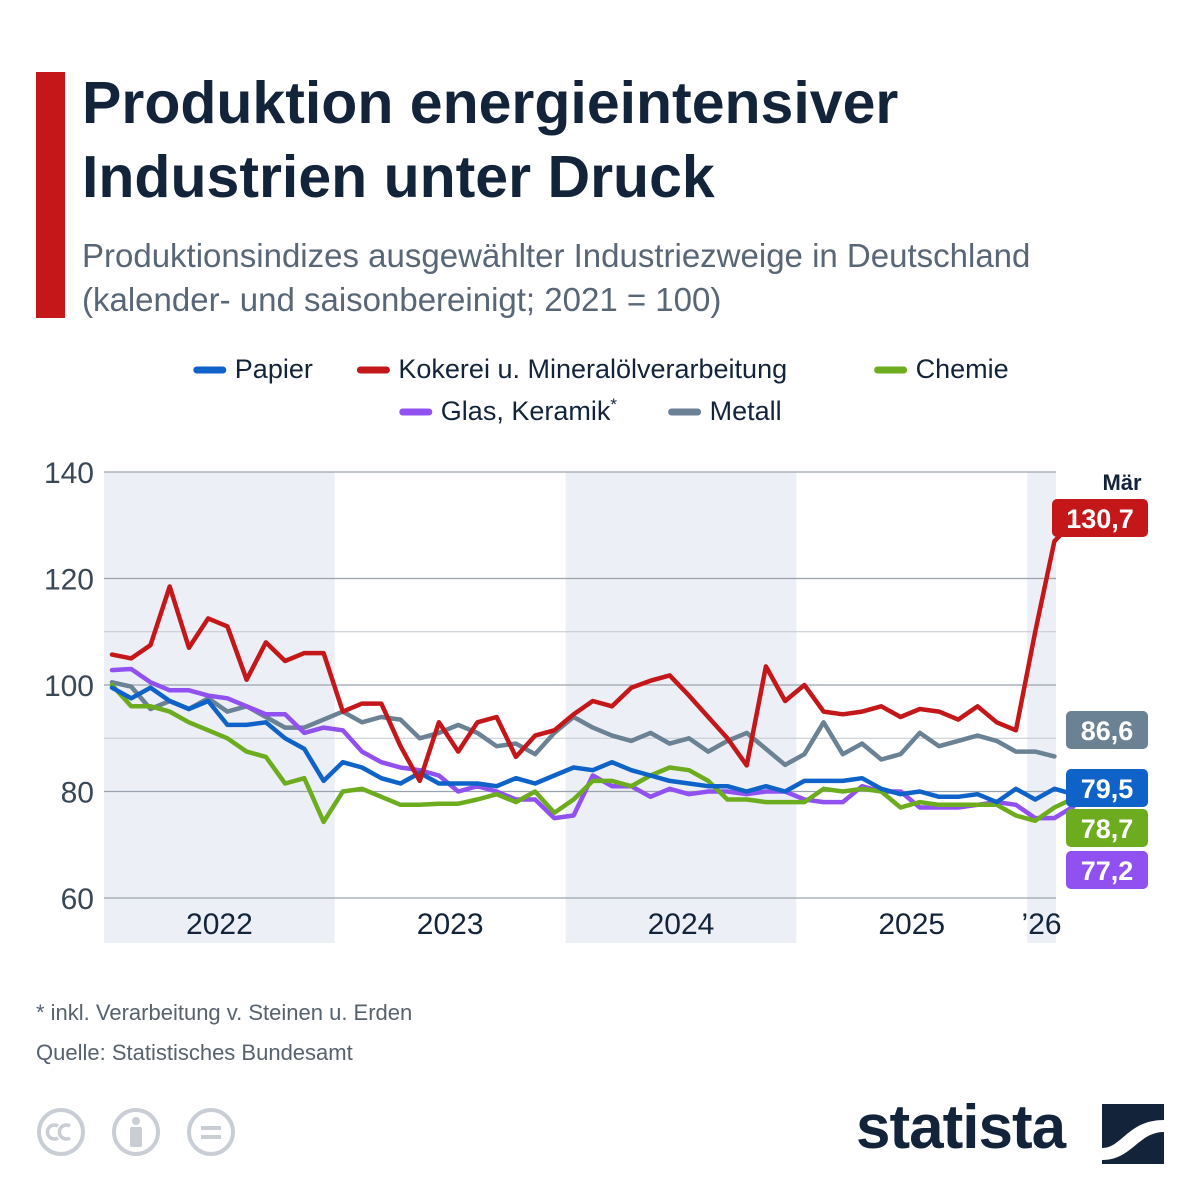  What do you see at coordinates (219, 924) in the screenshot?
I see `x-year-label: 2022` at bounding box center [219, 924].